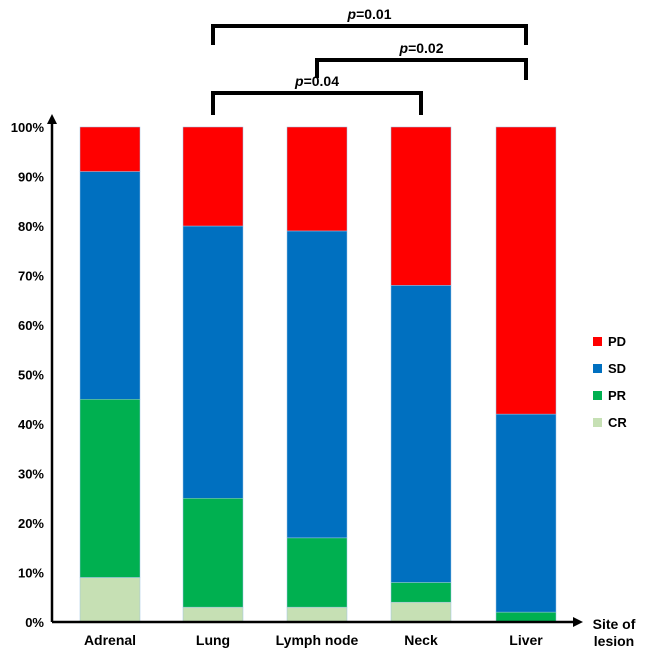 The width and height of the screenshot is (645, 653). What do you see at coordinates (110, 600) in the screenshot?
I see `bar-cr-adrenal` at bounding box center [110, 600].